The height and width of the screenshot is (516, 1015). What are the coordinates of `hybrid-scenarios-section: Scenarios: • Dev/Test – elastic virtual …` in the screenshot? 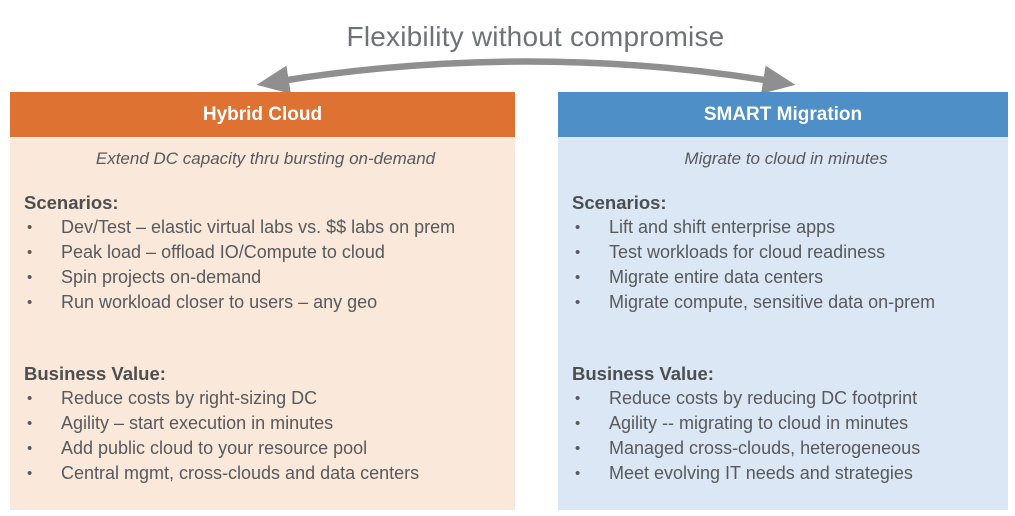 It's located at (265, 252).